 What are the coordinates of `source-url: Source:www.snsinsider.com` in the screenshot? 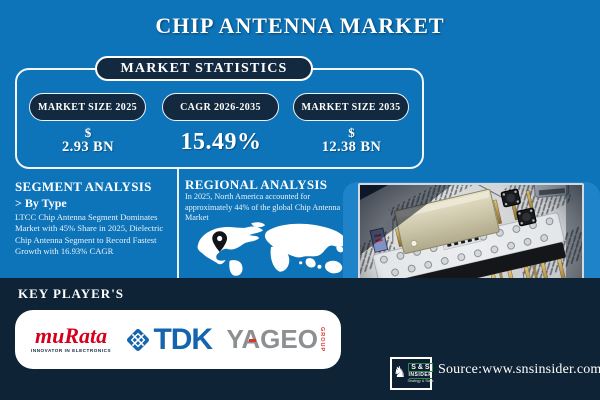 It's located at (519, 369).